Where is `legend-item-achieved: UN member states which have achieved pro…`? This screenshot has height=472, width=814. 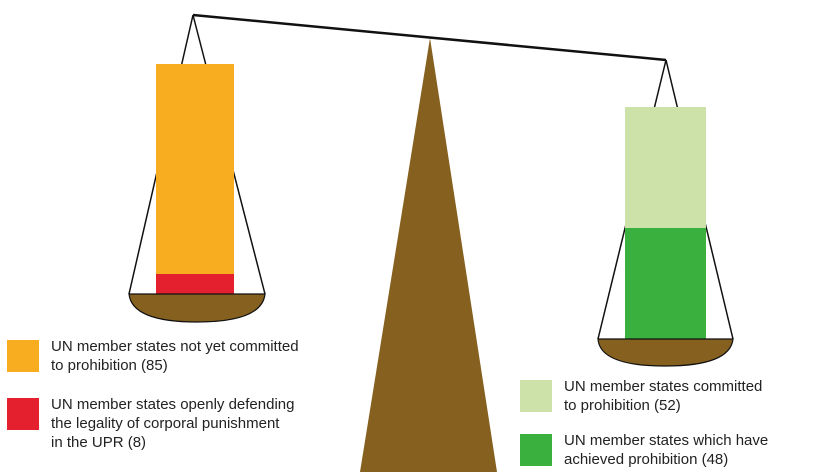
legend-item-achieved: UN member states which have achieved pro… is located at coordinates (644, 450).